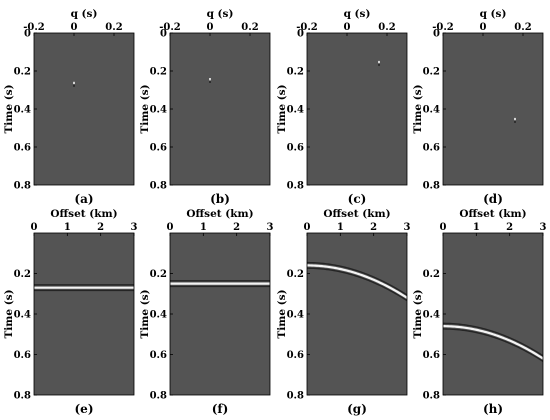  What do you see at coordinates (357, 409) in the screenshot?
I see `panel-caption: (g)` at bounding box center [357, 409].